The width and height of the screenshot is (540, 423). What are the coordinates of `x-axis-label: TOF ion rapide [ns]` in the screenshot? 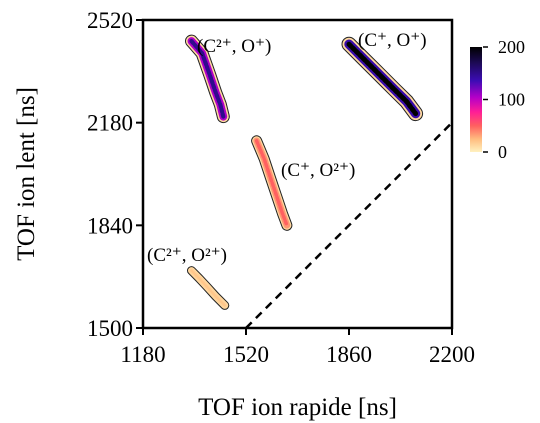 It's located at (297, 407).